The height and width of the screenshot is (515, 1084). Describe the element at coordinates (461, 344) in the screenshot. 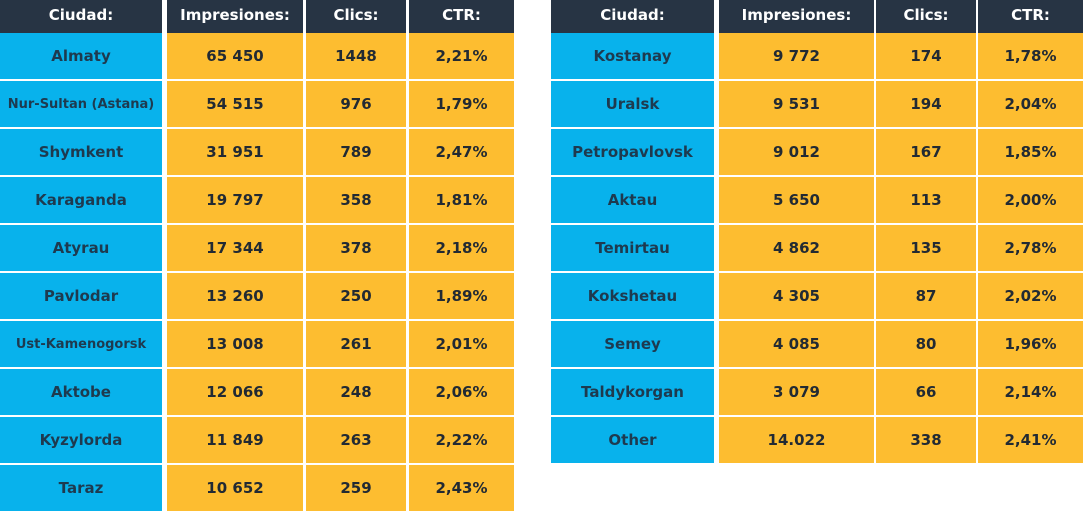

I see `cell-ctr: 2,01%` at that location.